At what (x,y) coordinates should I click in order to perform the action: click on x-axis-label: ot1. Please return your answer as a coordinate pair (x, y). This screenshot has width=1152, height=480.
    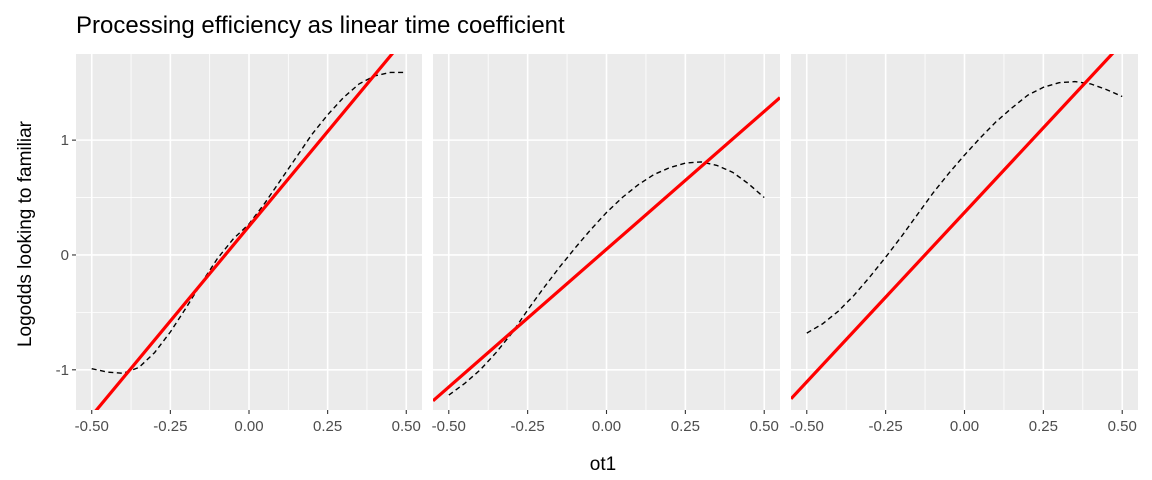
    Looking at the image, I should click on (603, 464).